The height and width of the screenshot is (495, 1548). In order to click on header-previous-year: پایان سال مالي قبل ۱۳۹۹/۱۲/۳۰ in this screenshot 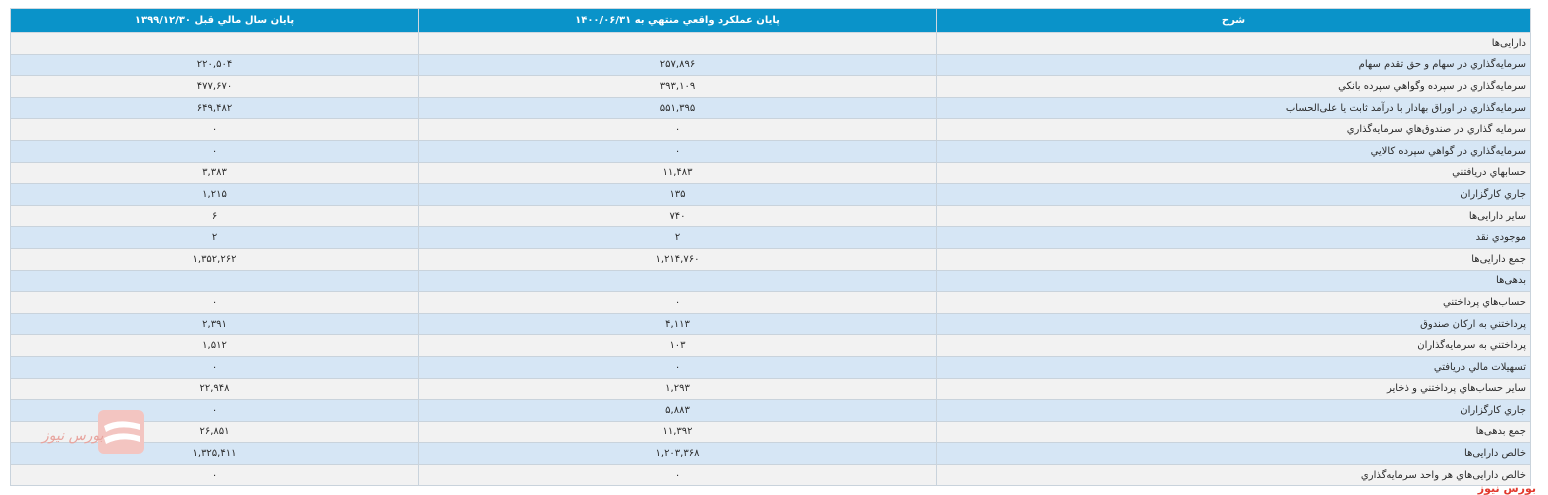, I will do `click(214, 20)`.